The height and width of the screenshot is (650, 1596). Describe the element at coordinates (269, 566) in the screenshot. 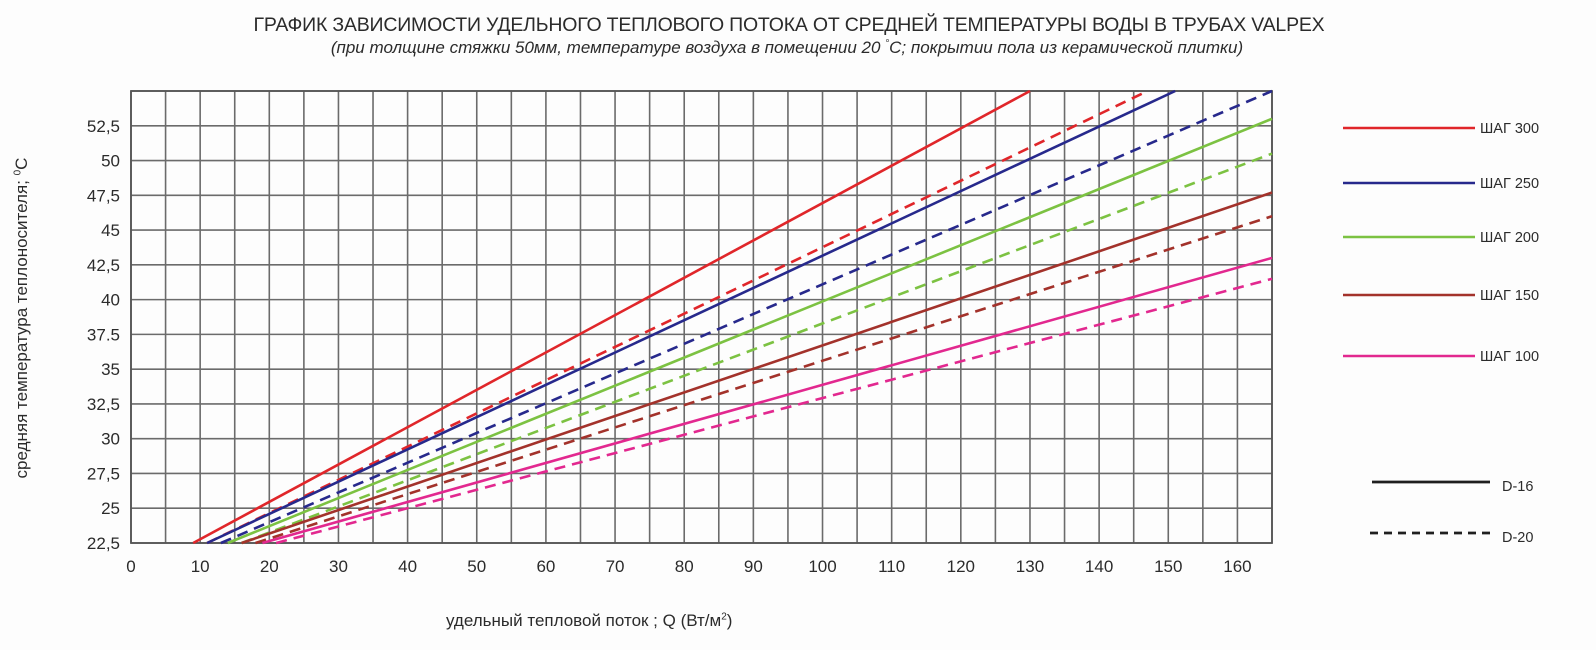

I see `x-tick-label: 20` at that location.